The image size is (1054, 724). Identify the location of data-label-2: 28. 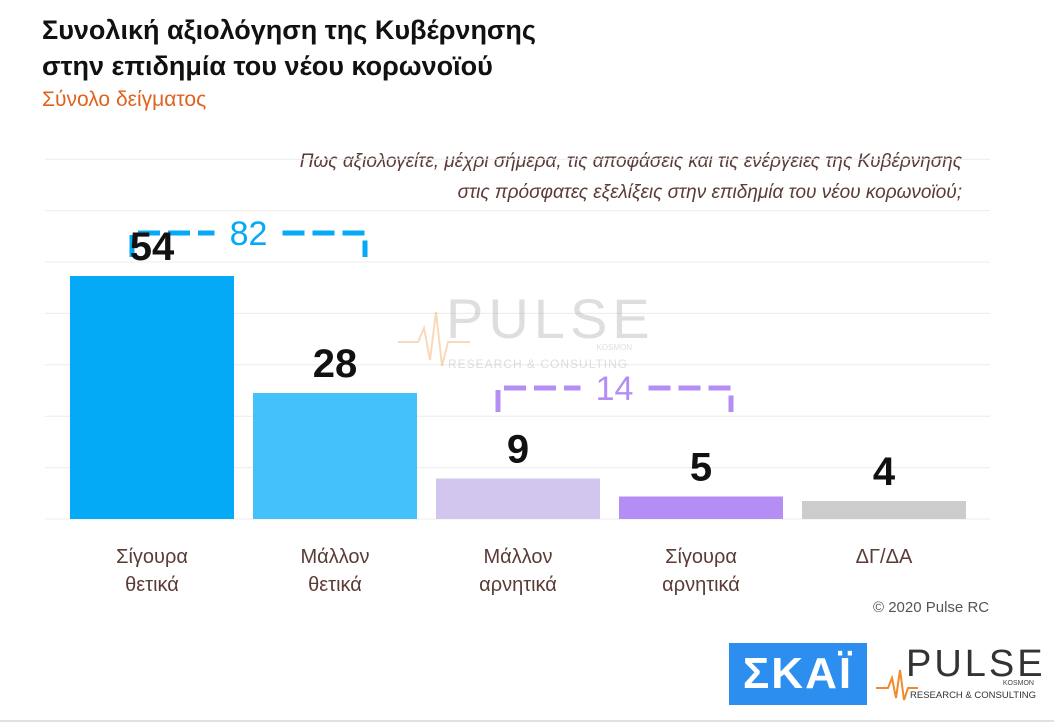
(335, 364).